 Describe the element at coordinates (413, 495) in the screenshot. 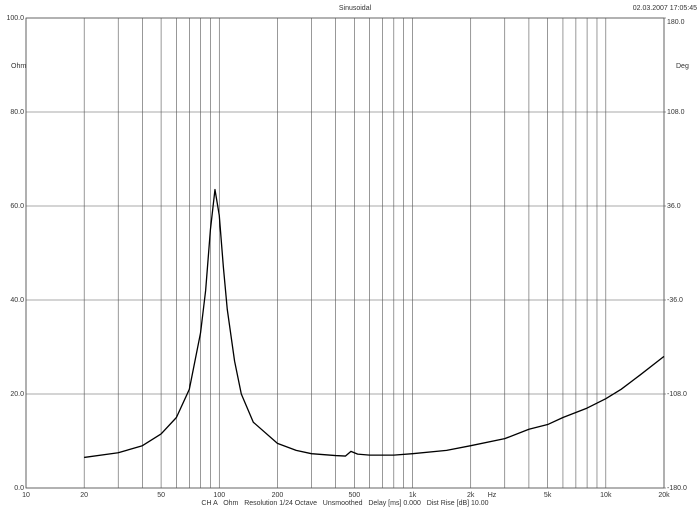

I see `x-tick-label: 1k` at that location.